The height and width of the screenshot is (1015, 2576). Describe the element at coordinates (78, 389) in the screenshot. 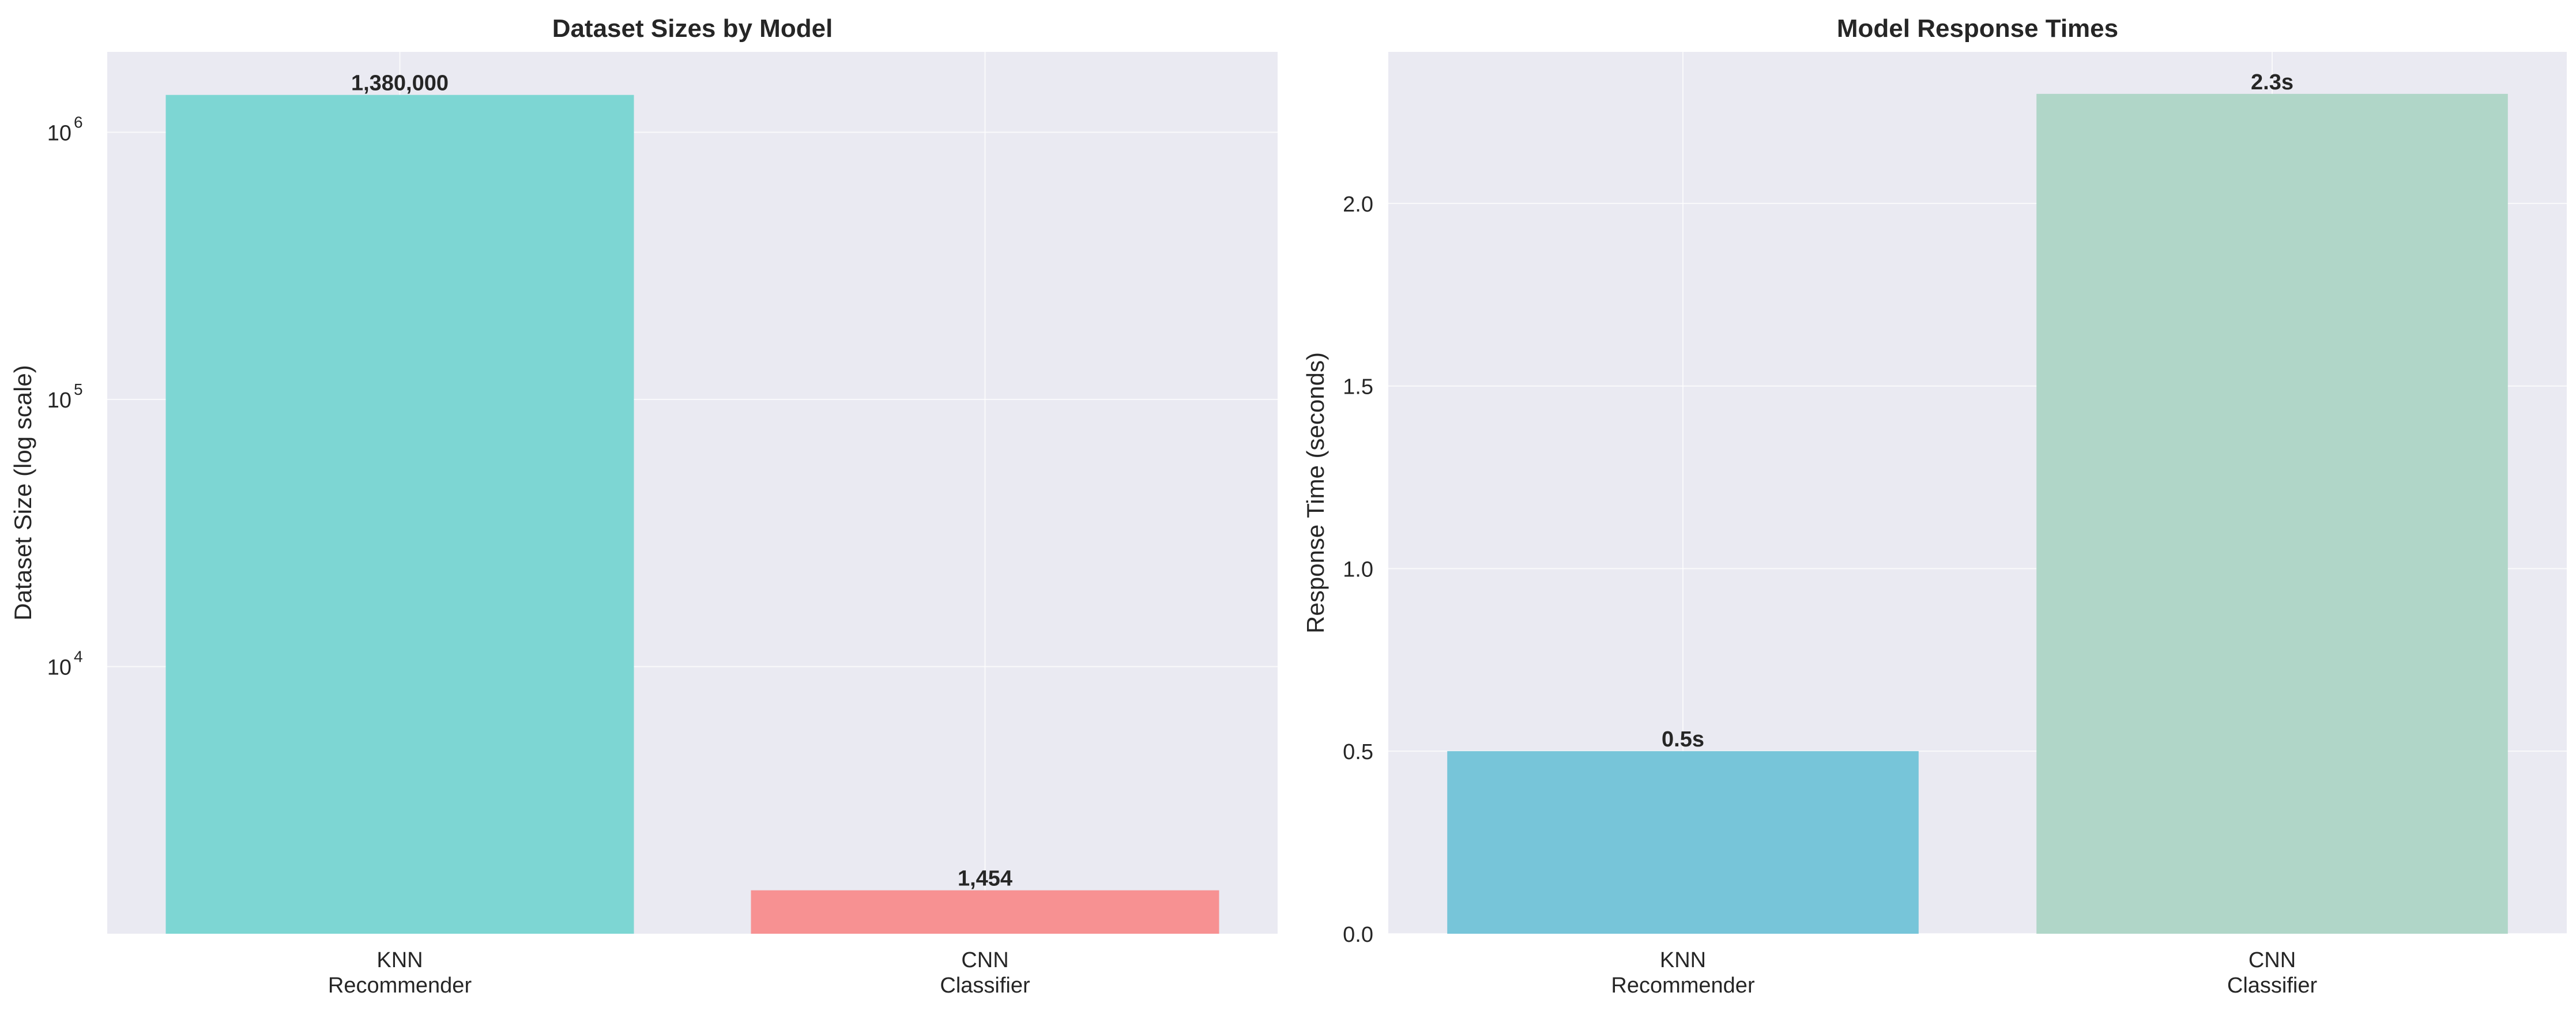

I see `y-tick-exponent: 5` at that location.